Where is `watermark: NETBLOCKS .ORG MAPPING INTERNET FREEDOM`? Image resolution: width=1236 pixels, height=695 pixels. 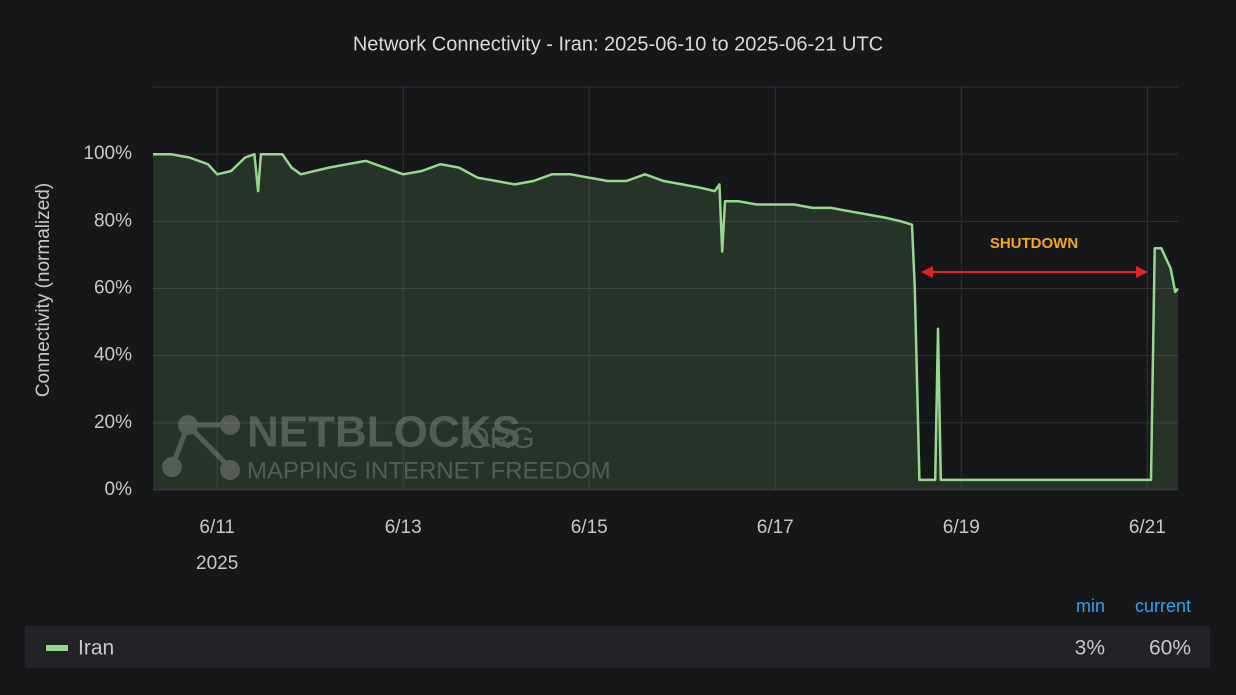
watermark: NETBLOCKS .ORG MAPPING INTERNET FREEDOM is located at coordinates (386, 446).